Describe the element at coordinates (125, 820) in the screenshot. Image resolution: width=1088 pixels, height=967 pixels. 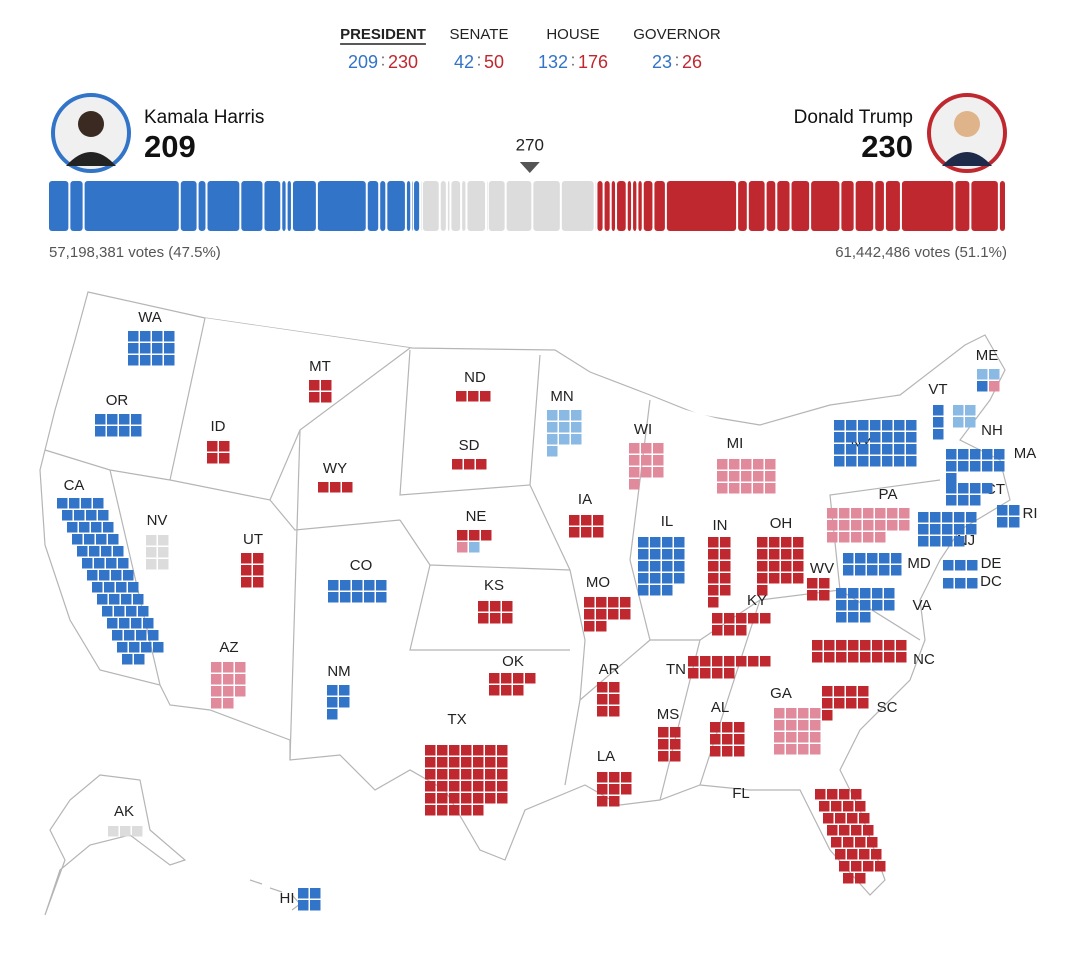
I see `state: AK` at that location.